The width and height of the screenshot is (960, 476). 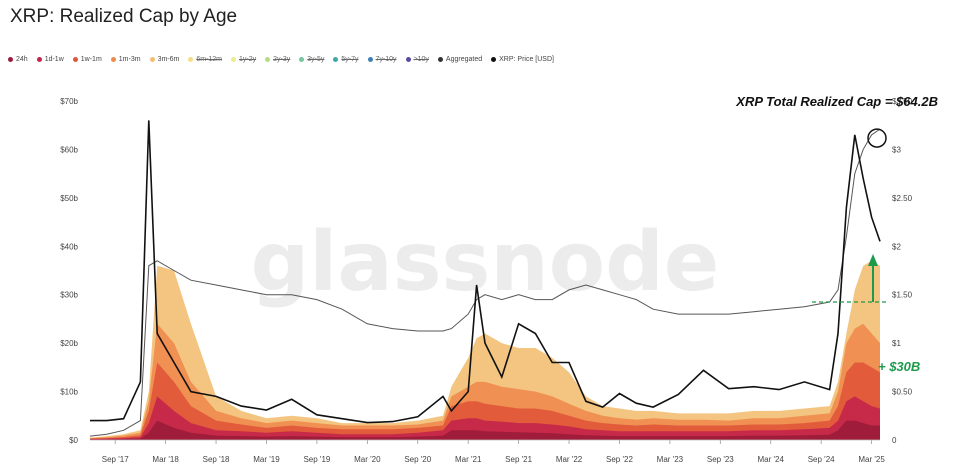 What do you see at coordinates (485, 430) in the screenshot?
I see `series-area-24h` at bounding box center [485, 430].